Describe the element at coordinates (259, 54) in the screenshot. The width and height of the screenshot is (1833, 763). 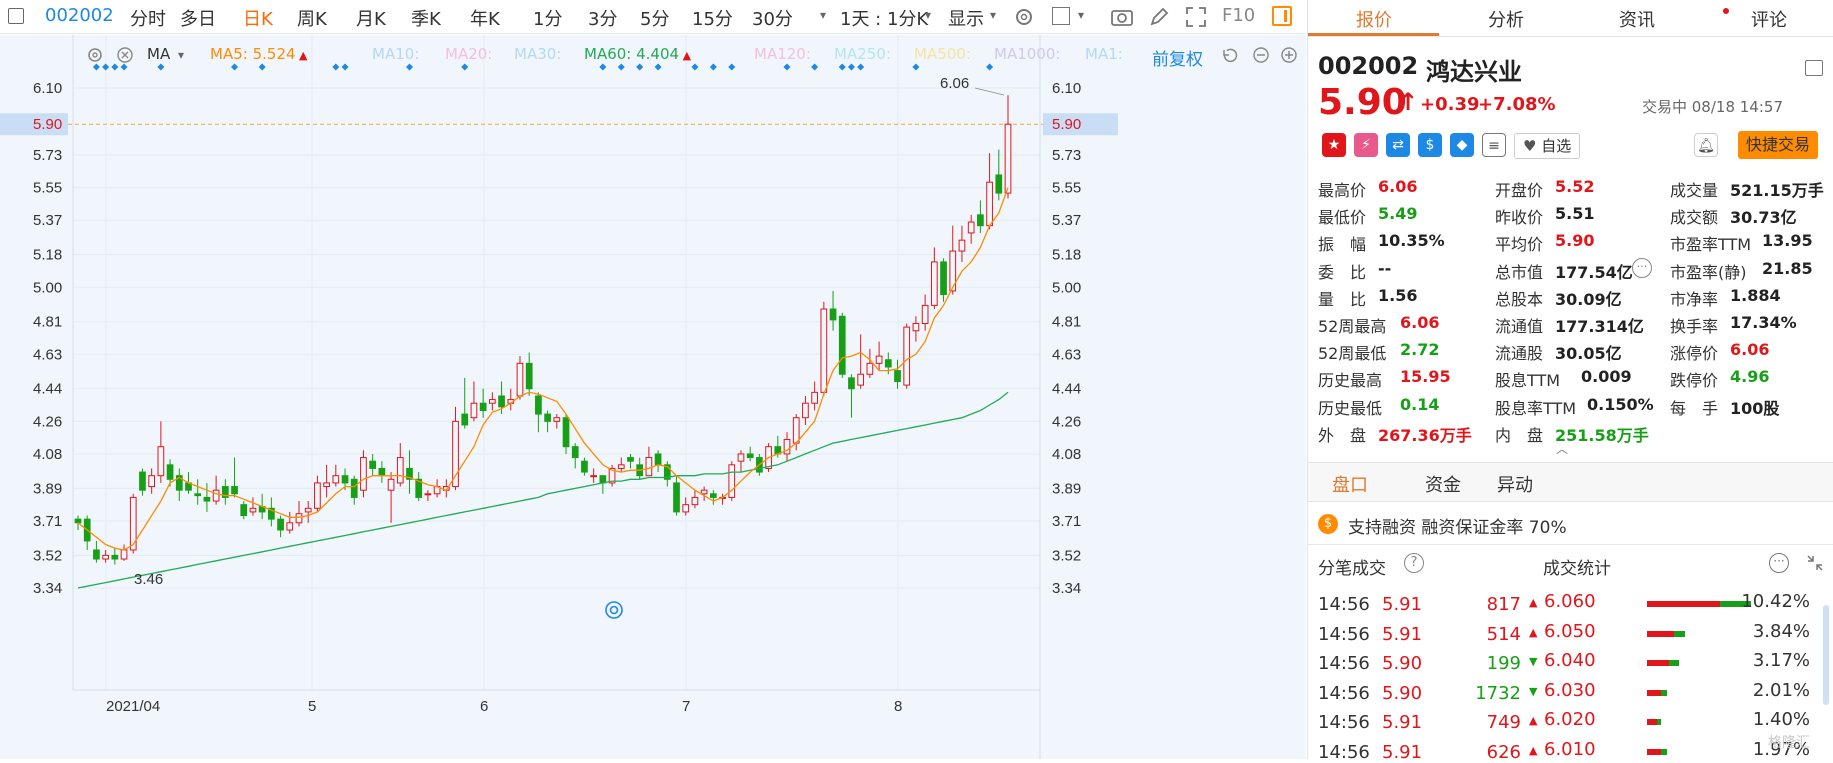
I see `ma-item-0: MA5: 5.524 ▲` at that location.